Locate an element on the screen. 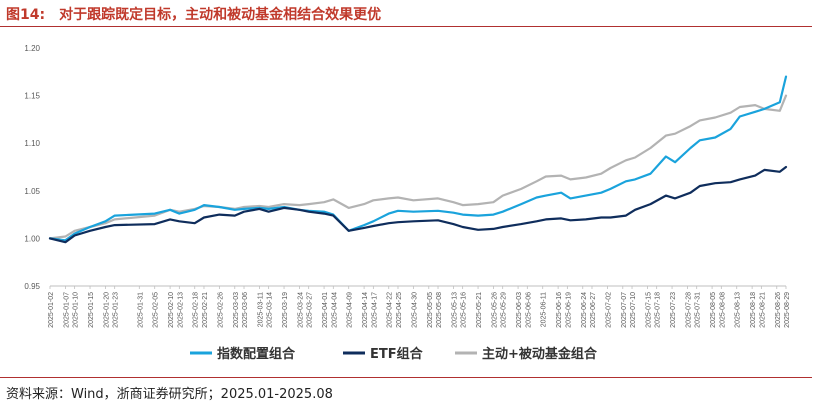 The width and height of the screenshot is (816, 408). legend-item-active-passive: 主动+被动基金组合 is located at coordinates (526, 354).